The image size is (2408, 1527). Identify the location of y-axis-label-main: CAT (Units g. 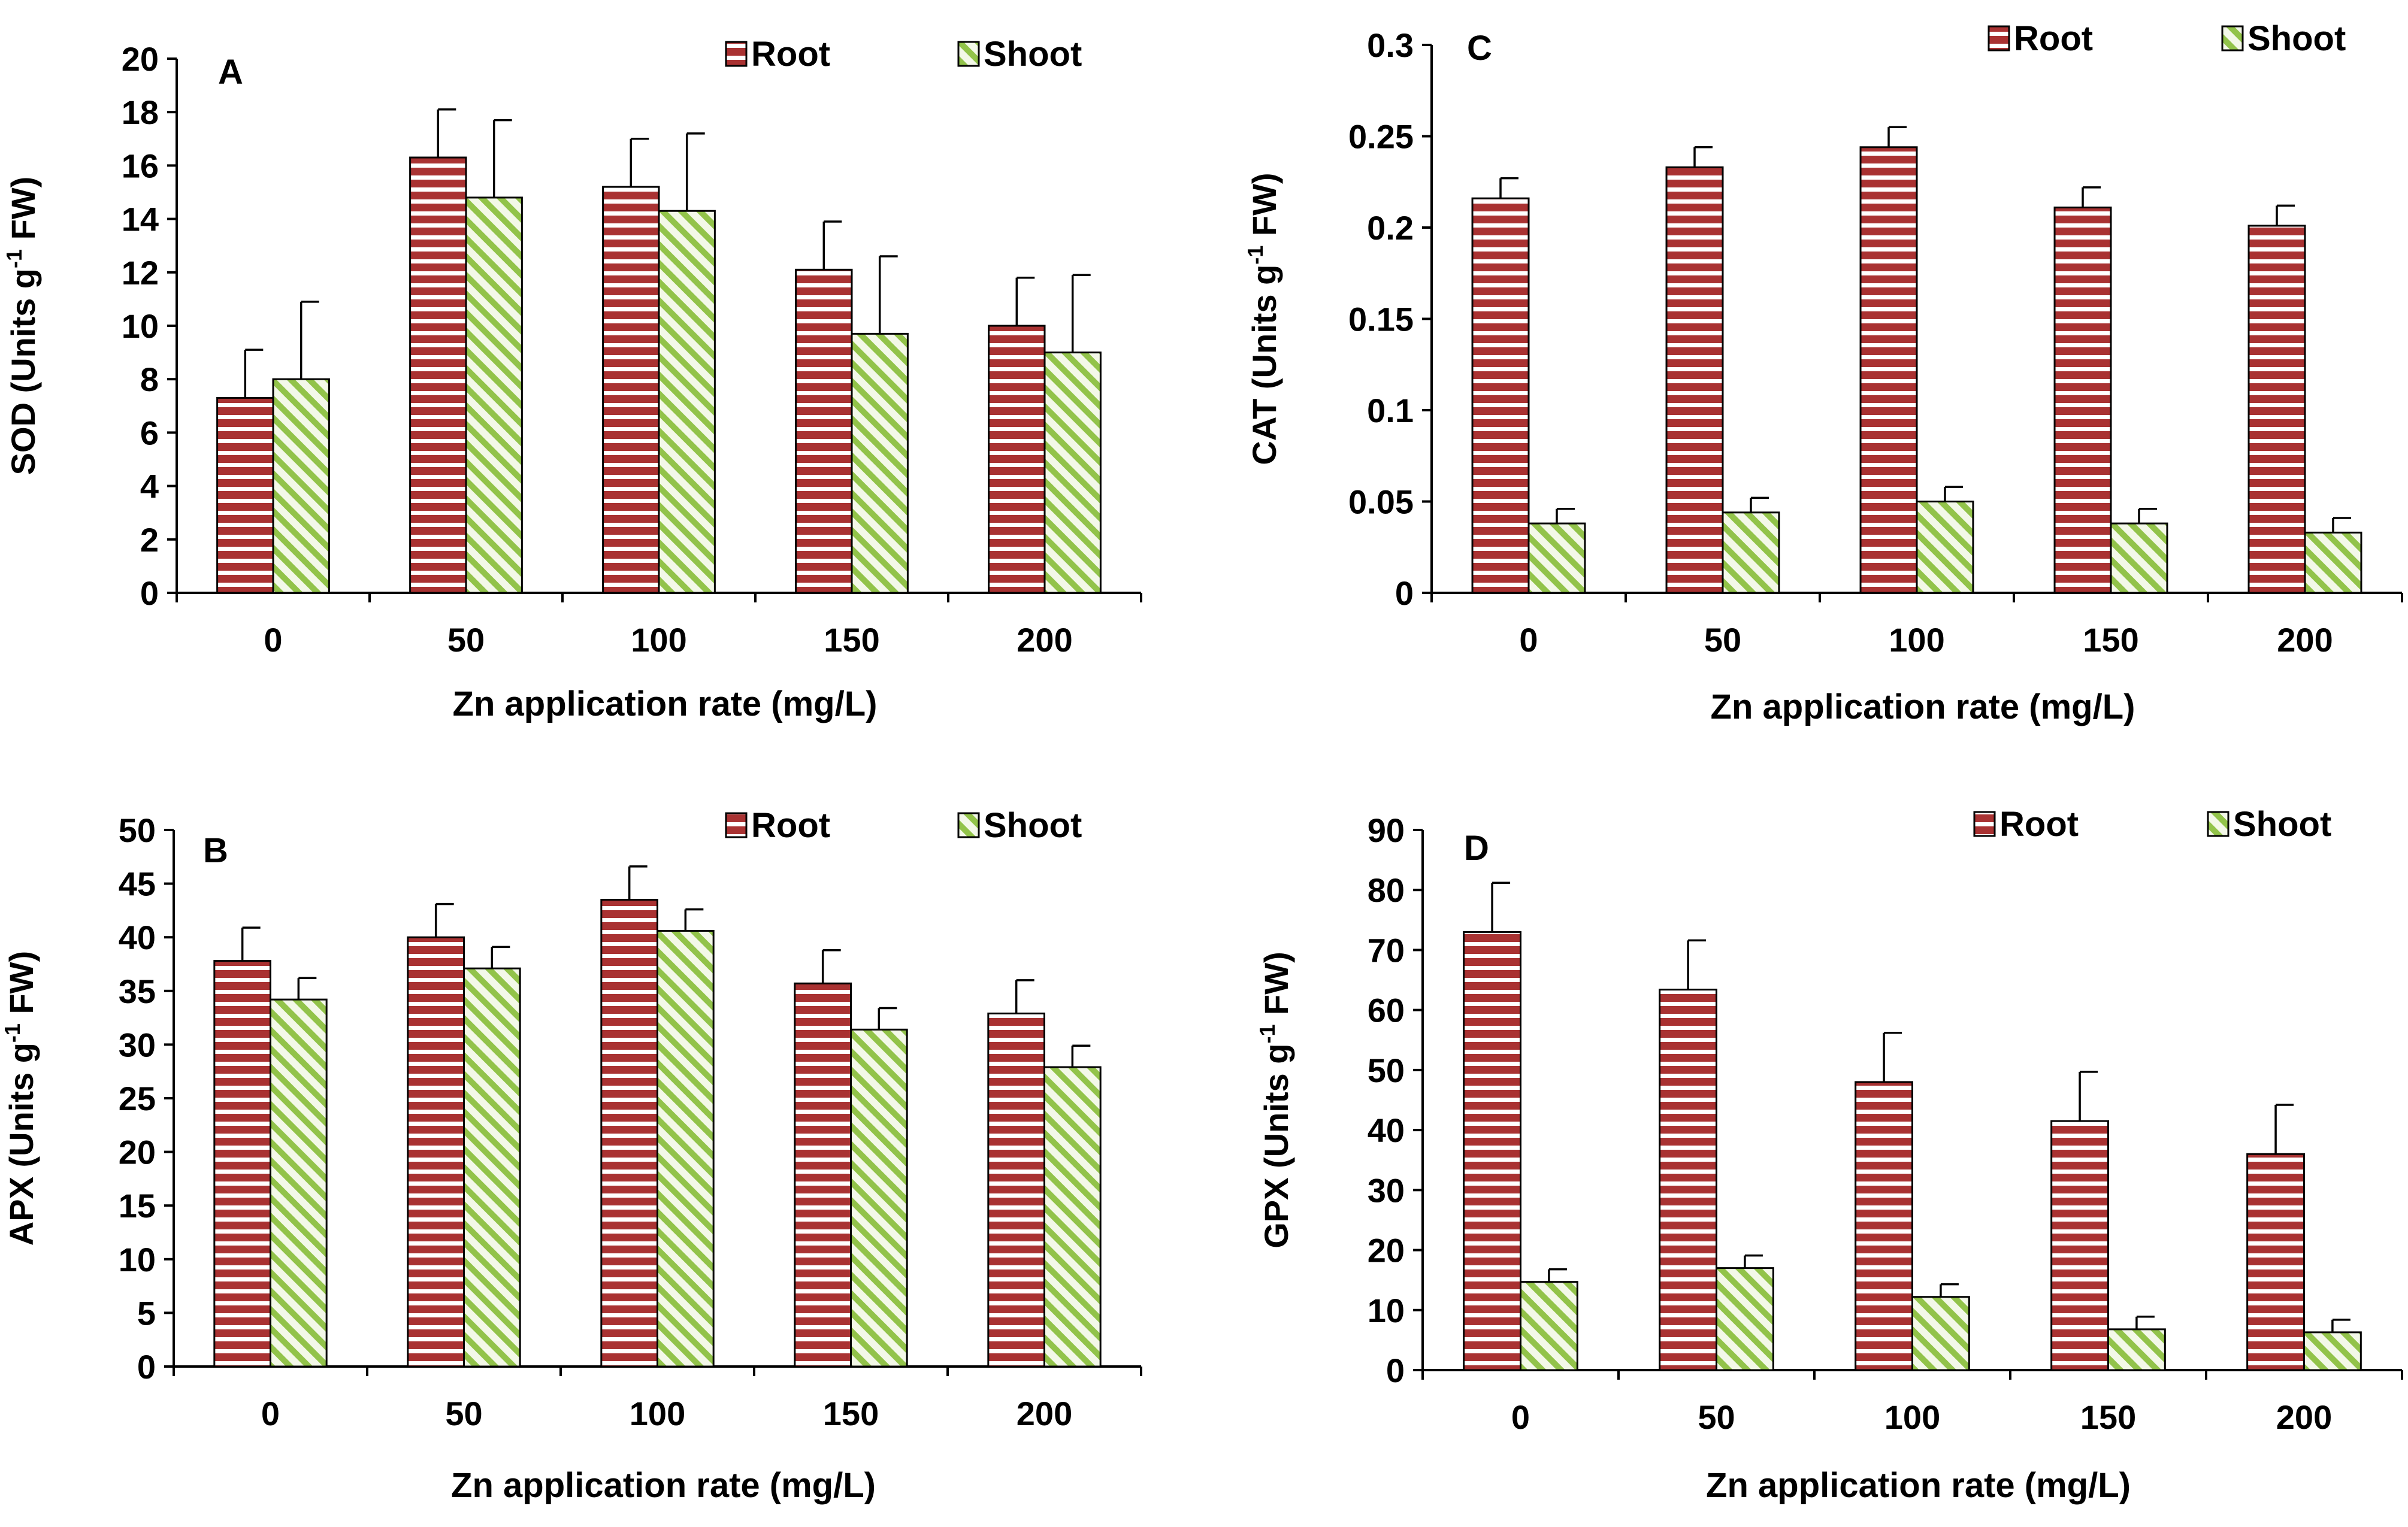
(1264, 365).